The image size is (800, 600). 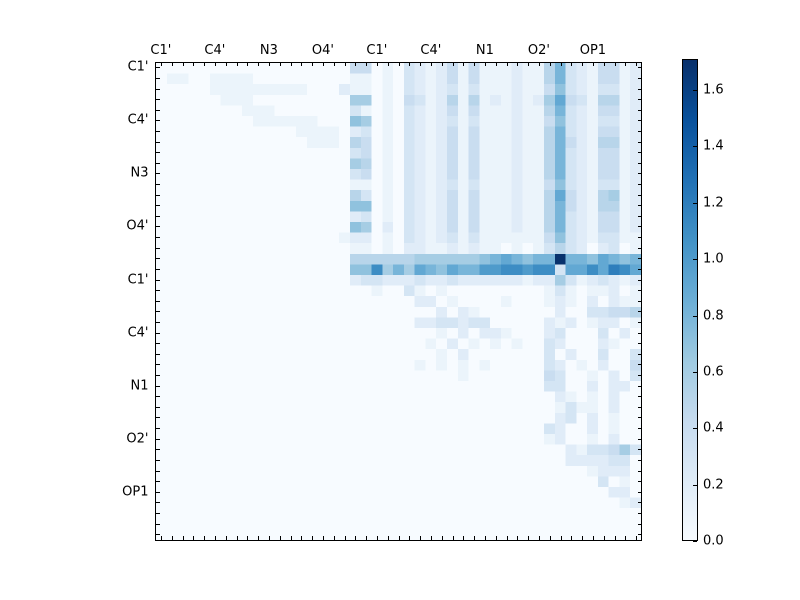 I want to click on y-axis-tick-label: N3, so click(x=139, y=173).